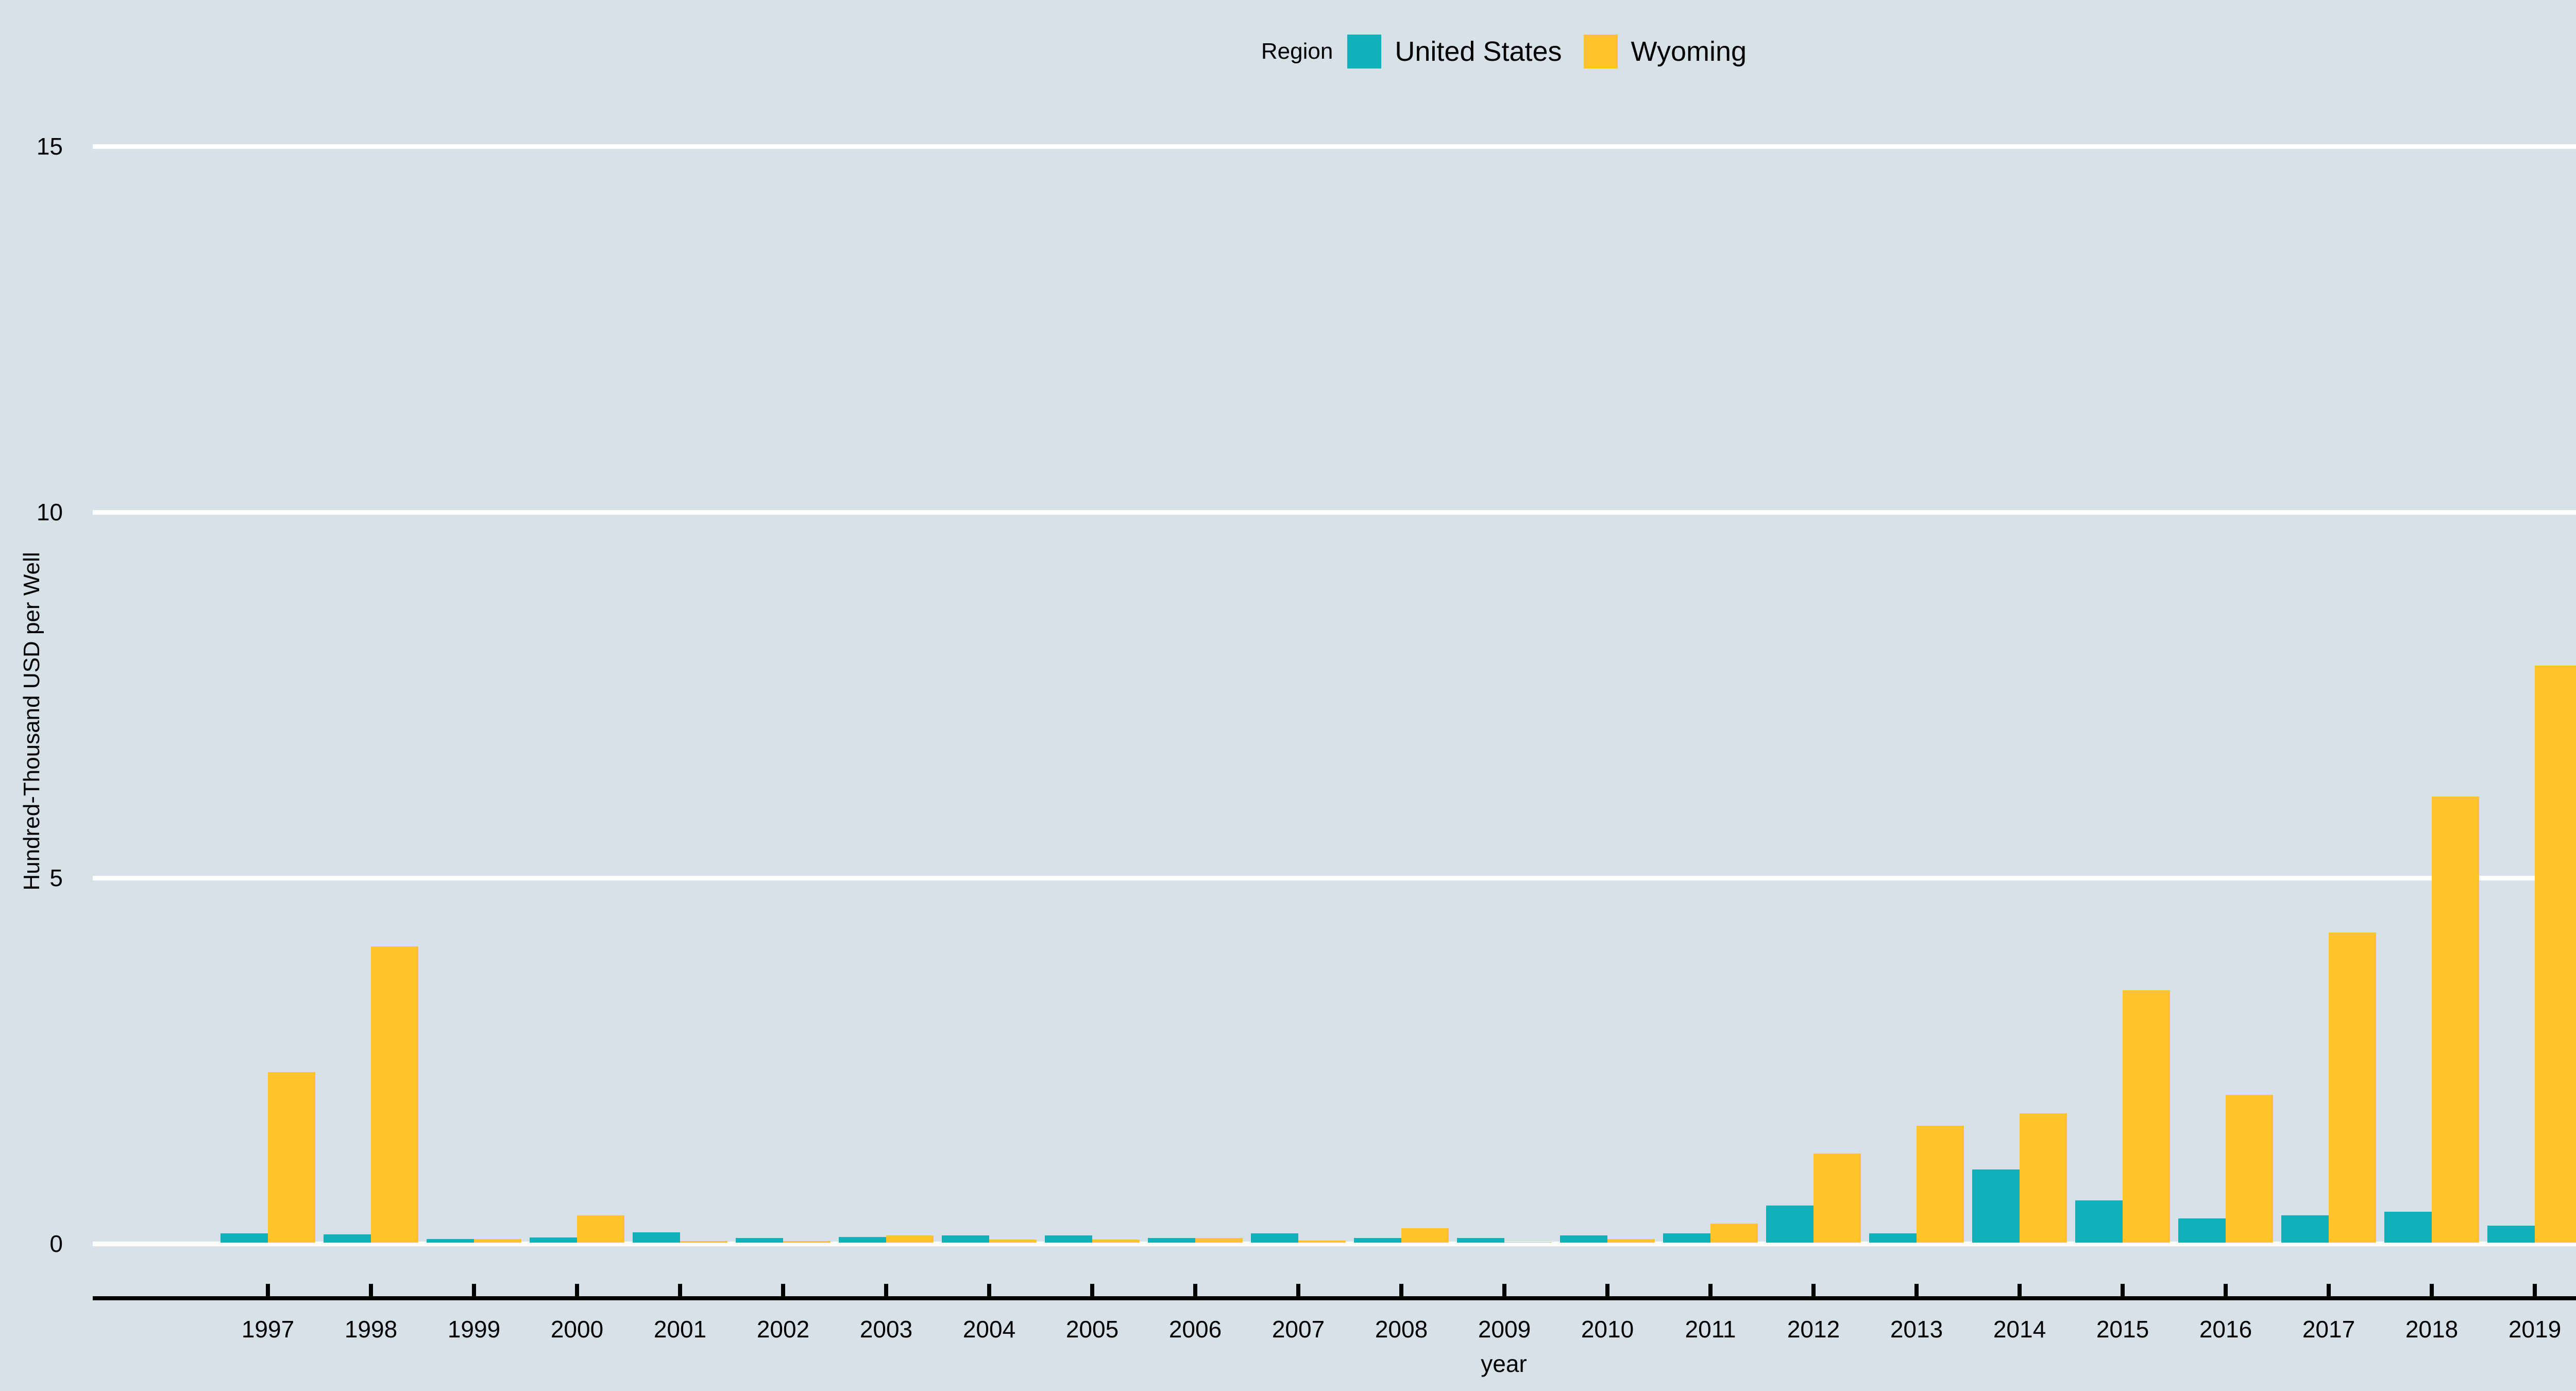 This screenshot has width=2576, height=1391. Describe the element at coordinates (1893, 1238) in the screenshot. I see `bar-united-states-2013` at that location.